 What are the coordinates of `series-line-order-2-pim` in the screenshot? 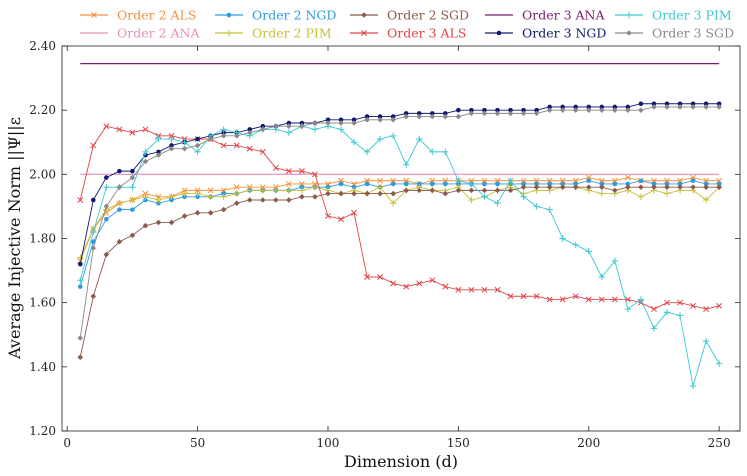 It's located at (399, 222).